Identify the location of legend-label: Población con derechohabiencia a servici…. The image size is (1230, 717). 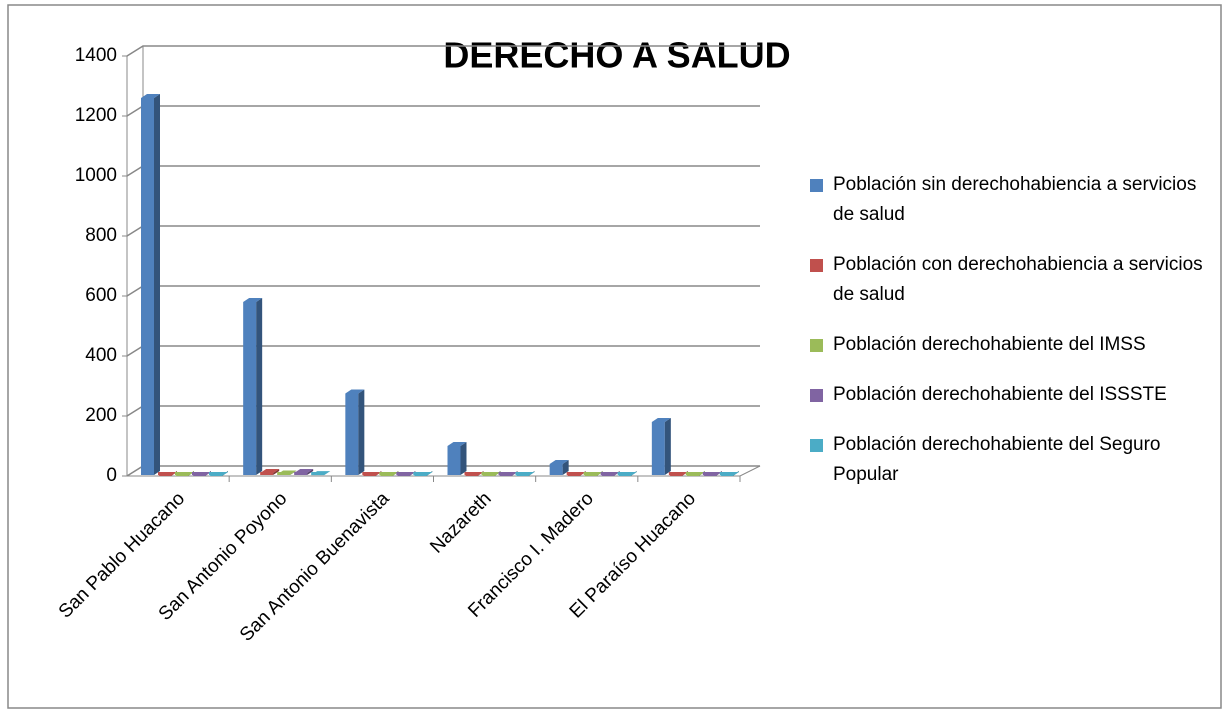
(1018, 279).